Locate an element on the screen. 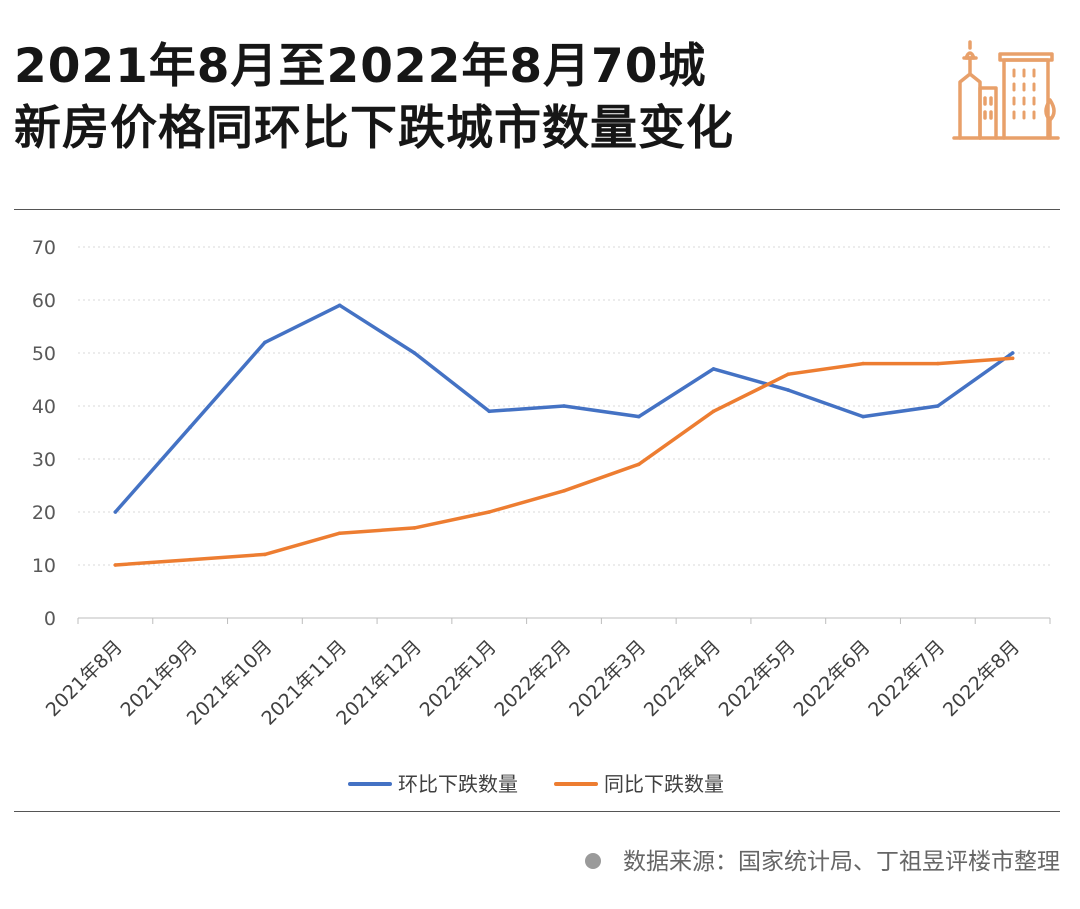 The height and width of the screenshot is (909, 1080). x-tick-label: 2022年1月 is located at coordinates (458, 678).